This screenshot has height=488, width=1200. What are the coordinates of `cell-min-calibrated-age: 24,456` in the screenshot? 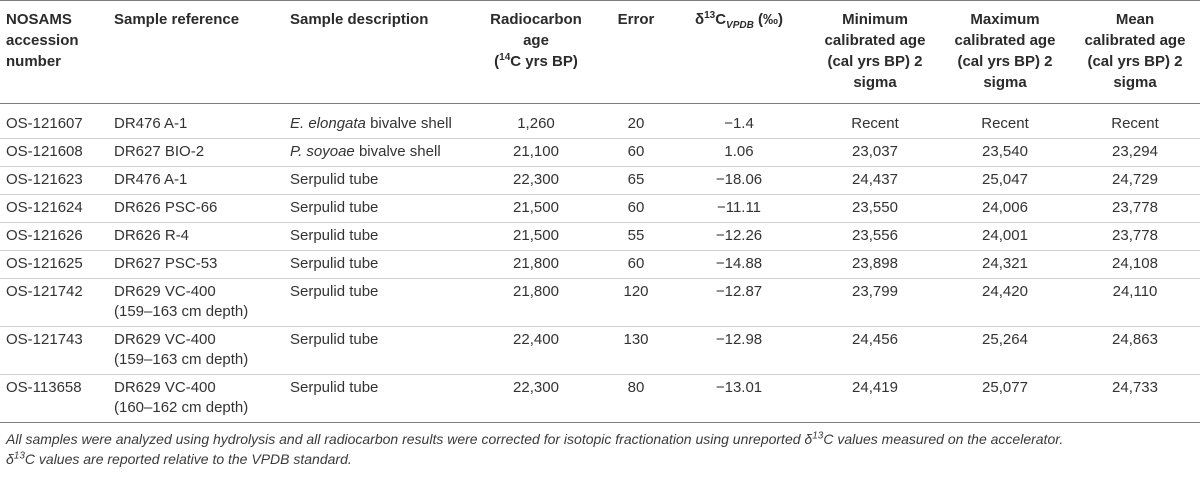 It's located at (875, 339).